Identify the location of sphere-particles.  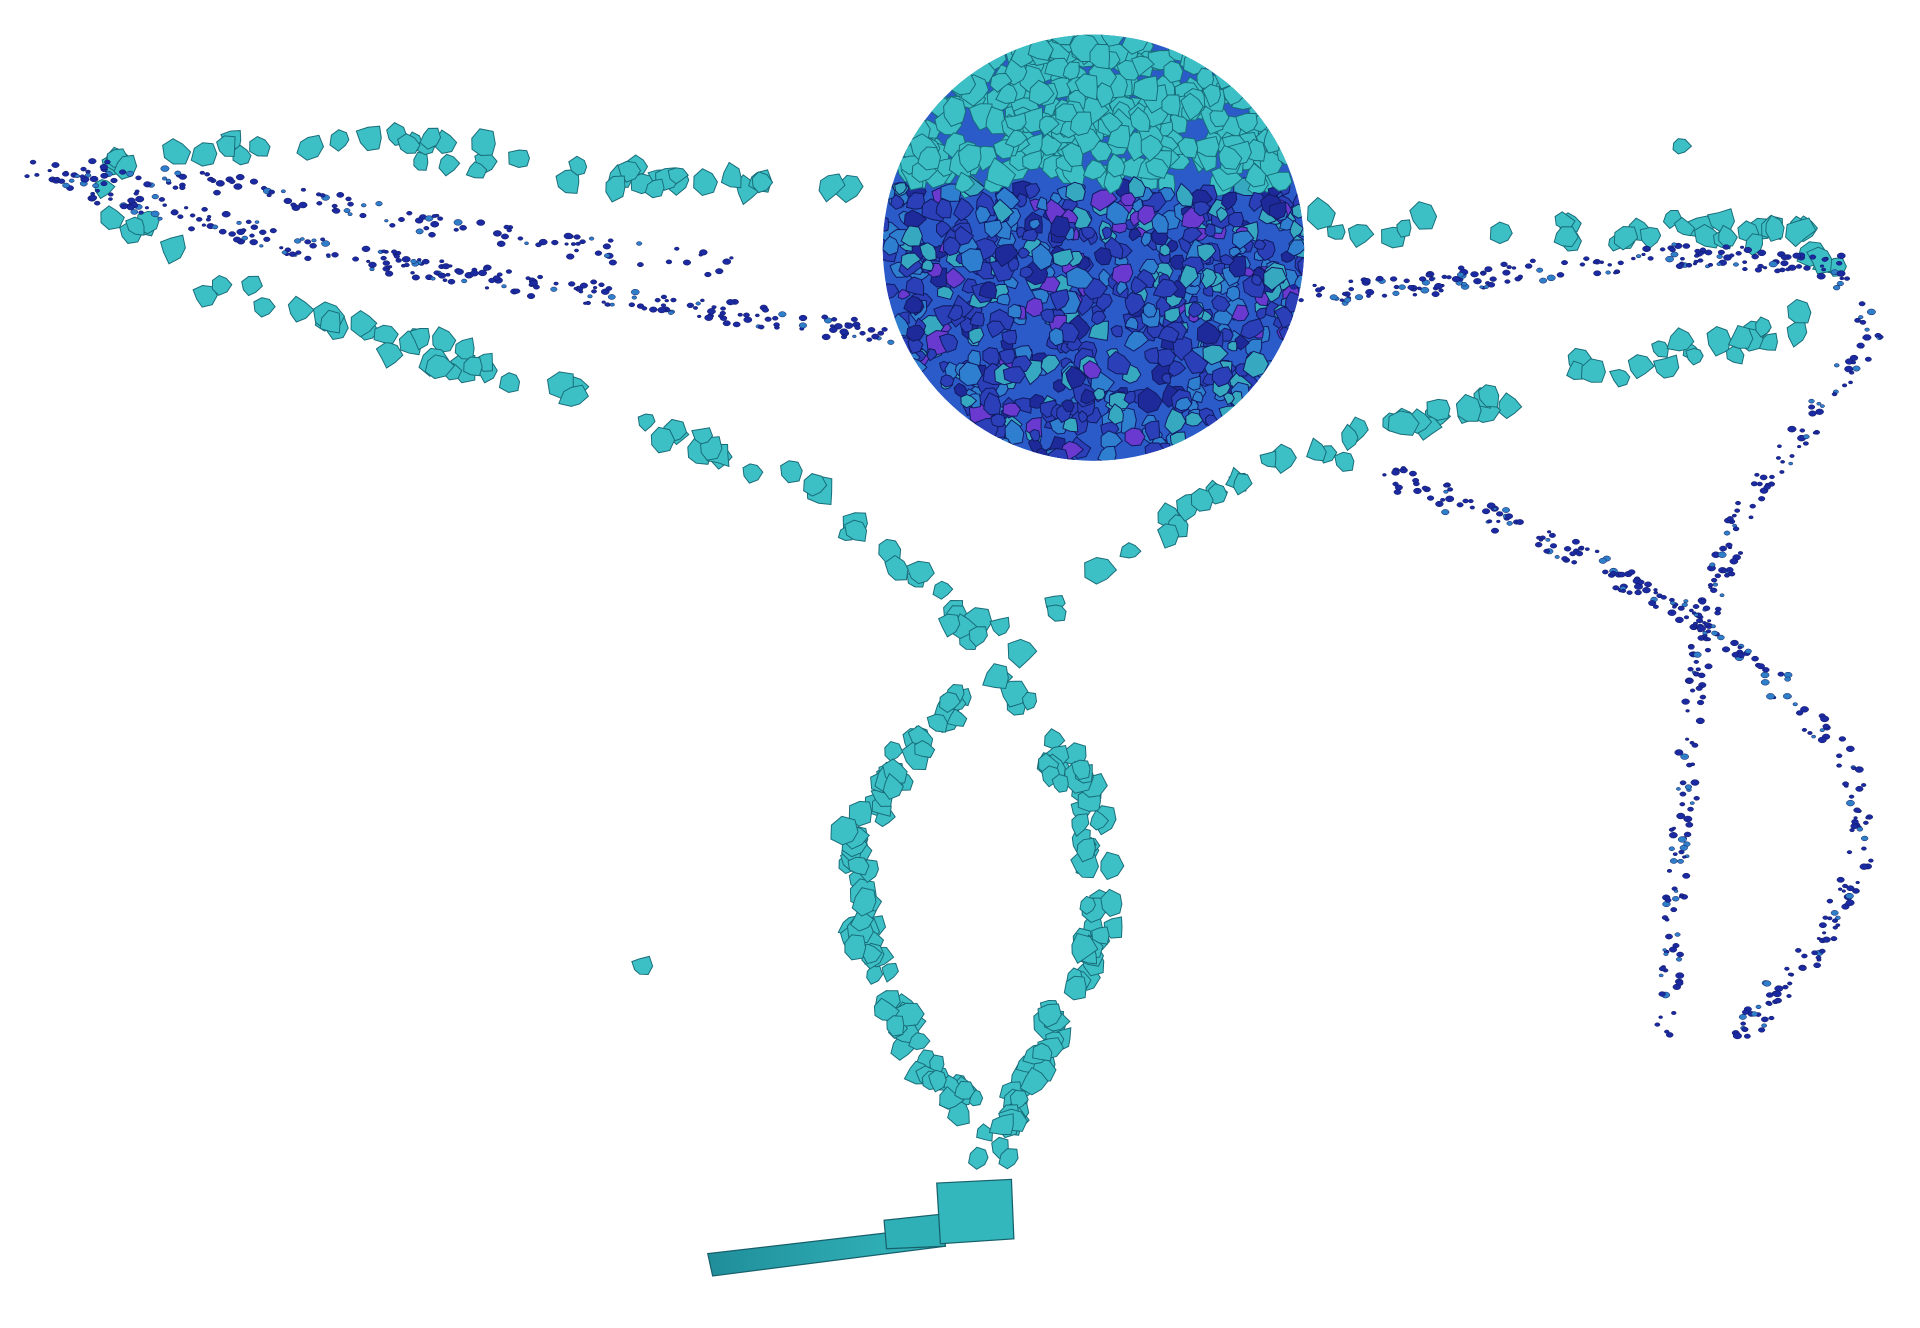
(1093, 247).